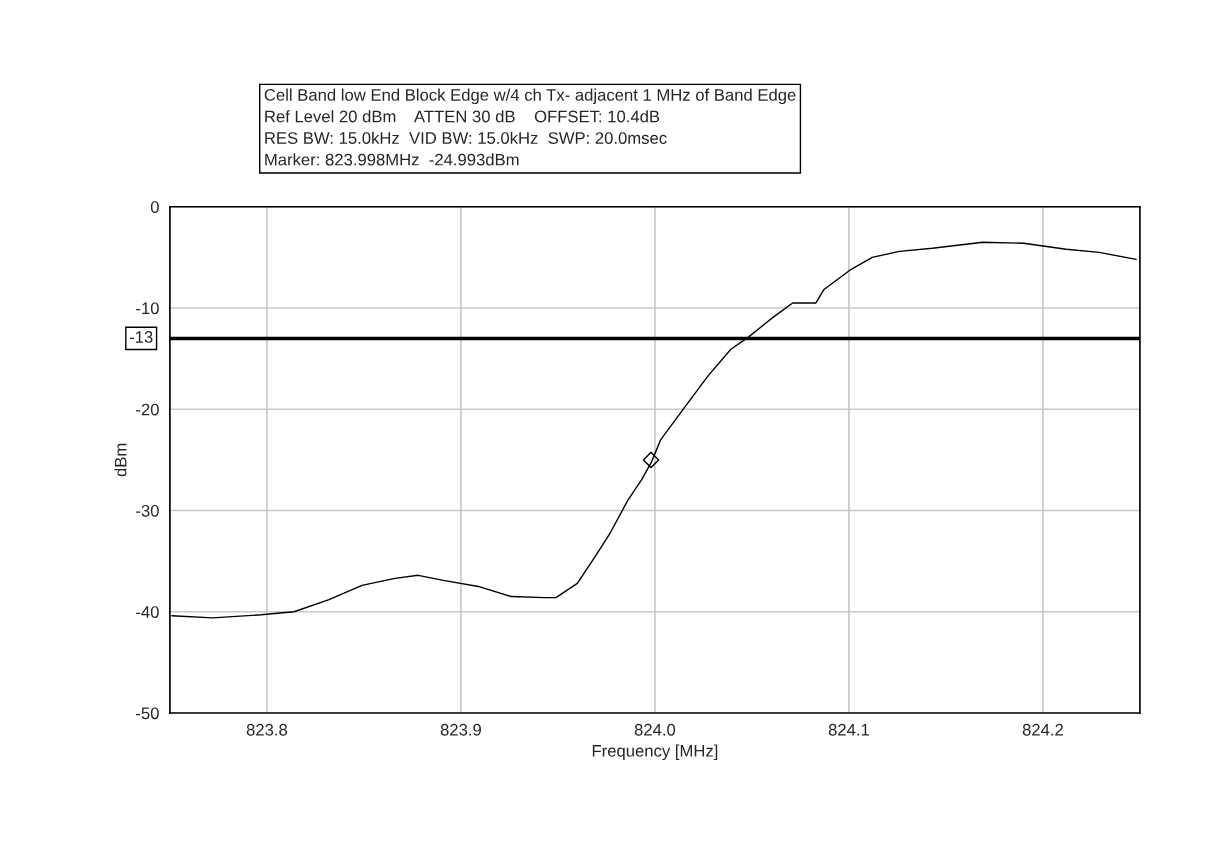 The image size is (1205, 858). I want to click on y-tick-label: -20, so click(147, 409).